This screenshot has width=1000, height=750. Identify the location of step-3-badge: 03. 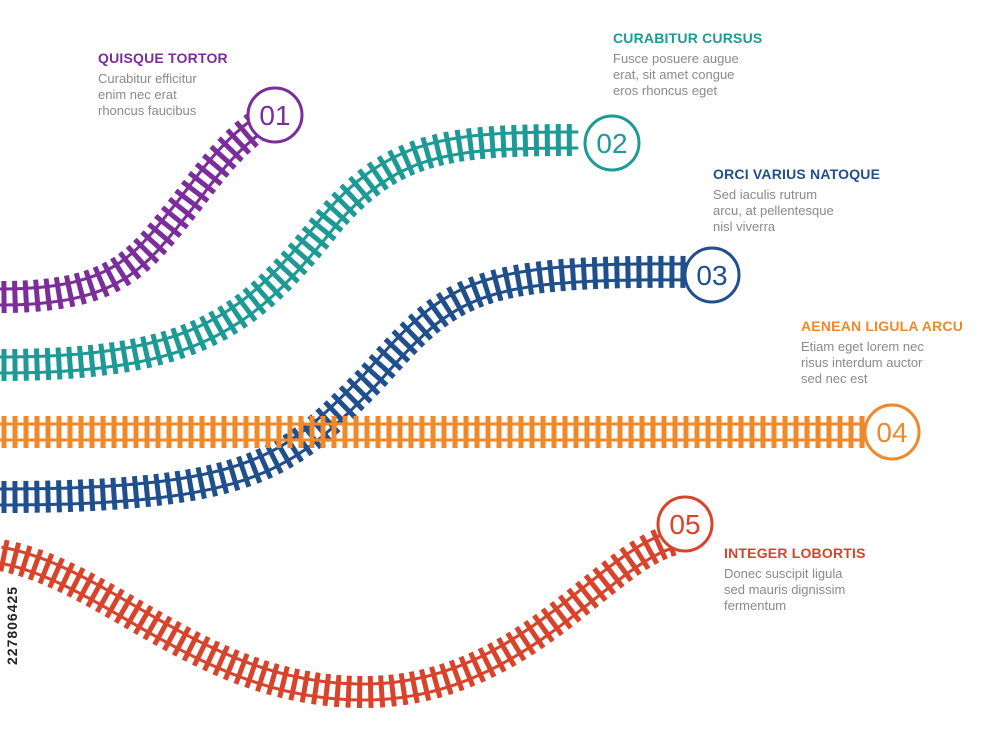
(712, 275).